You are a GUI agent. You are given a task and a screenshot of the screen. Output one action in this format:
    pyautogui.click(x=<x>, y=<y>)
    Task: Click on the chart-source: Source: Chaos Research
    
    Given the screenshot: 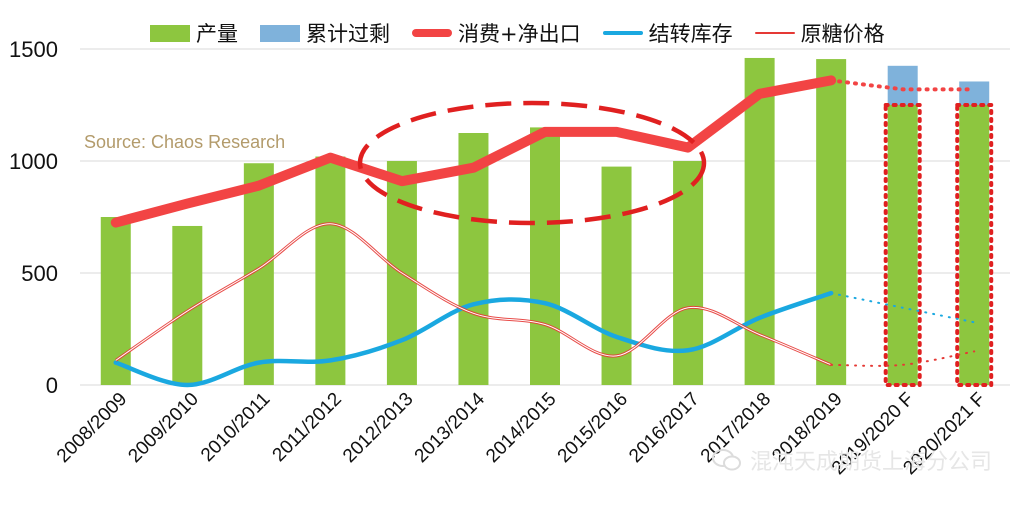 What is the action you would take?
    pyautogui.click(x=185, y=142)
    